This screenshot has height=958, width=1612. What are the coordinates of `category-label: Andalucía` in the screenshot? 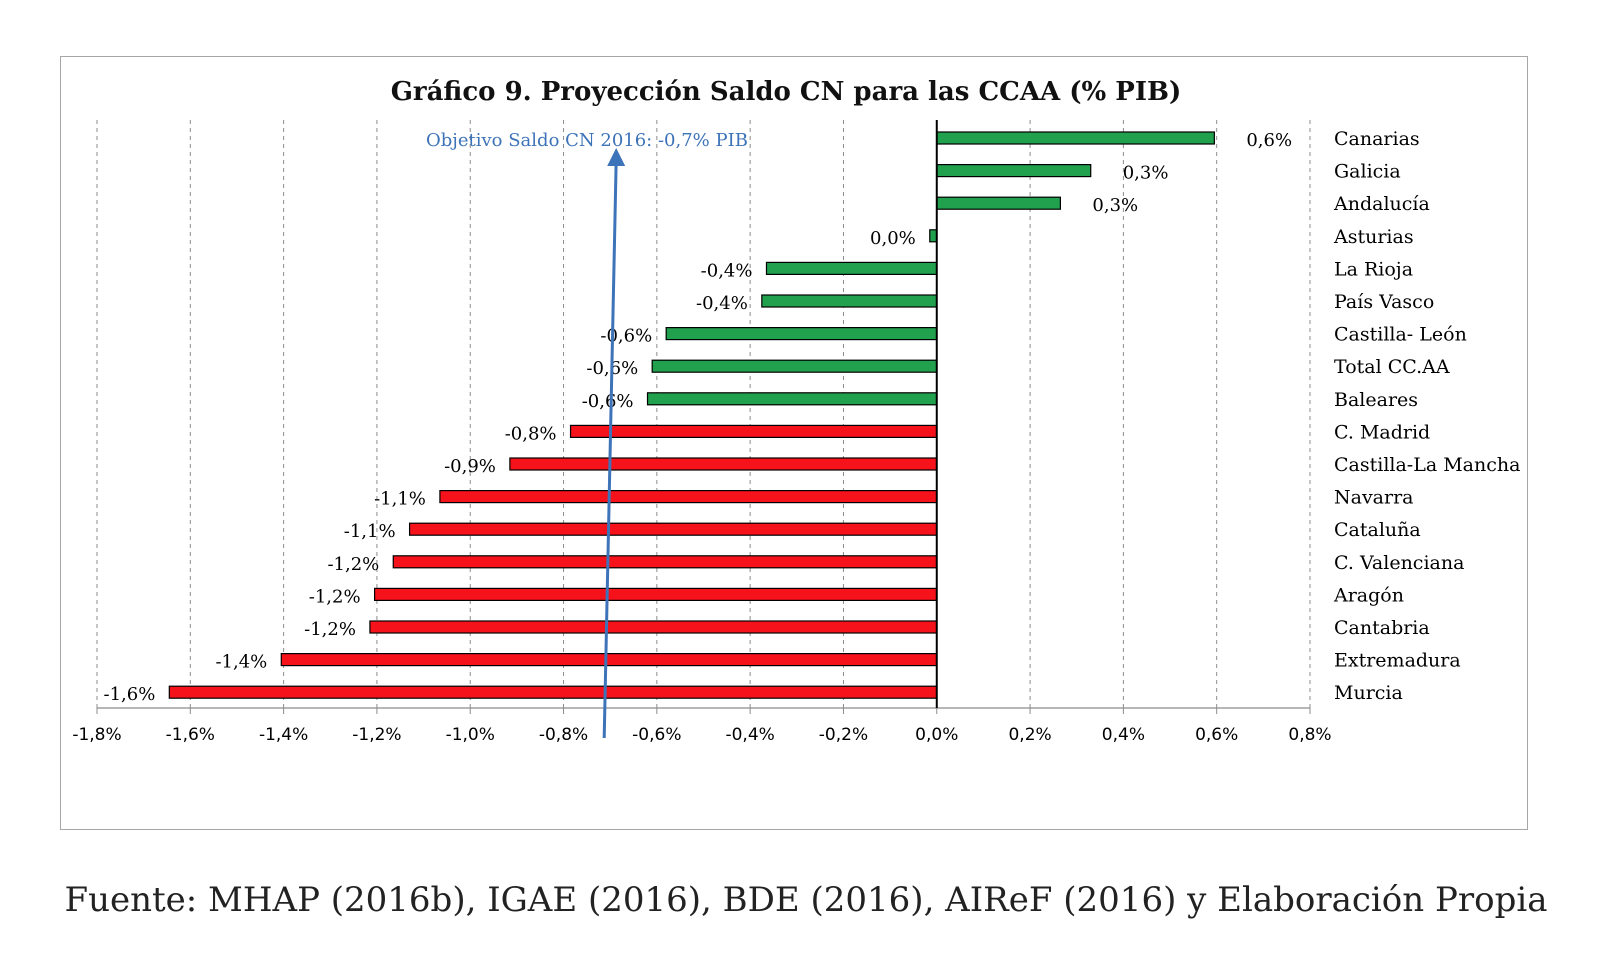 It's located at (1381, 204).